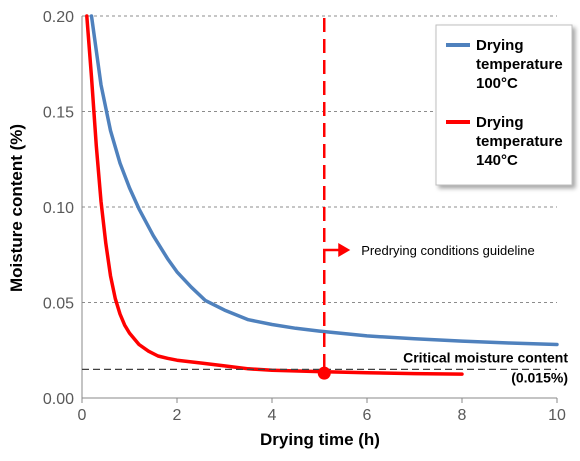 The image size is (580, 461). I want to click on guideline-arrow, so click(332, 254).